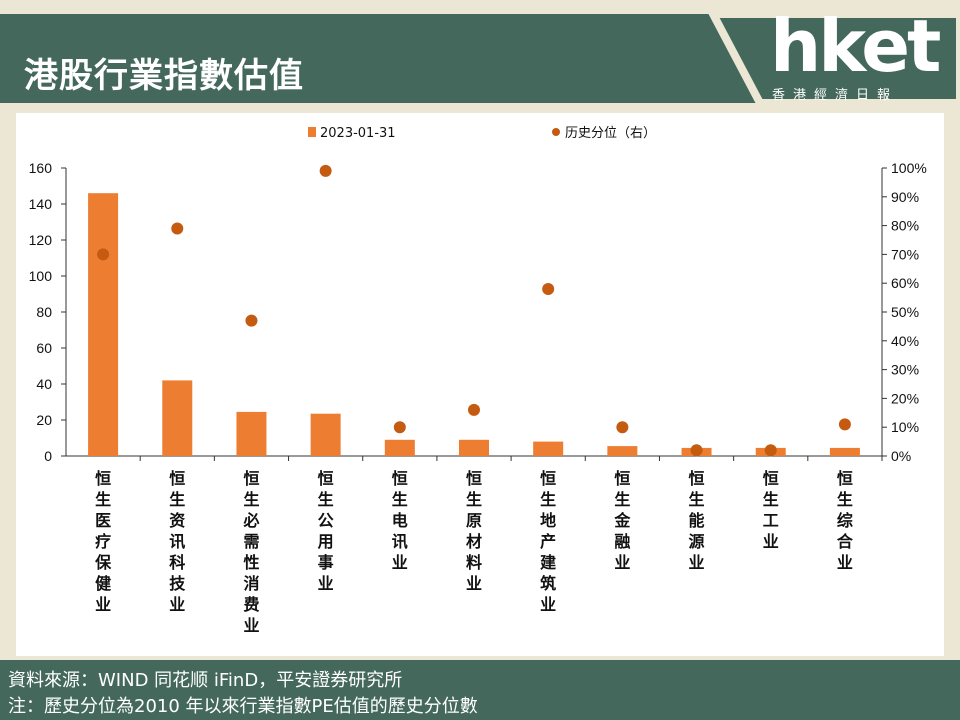 The width and height of the screenshot is (960, 720). What do you see at coordinates (845, 520) in the screenshot?
I see `category-label-10: 恒生综合业` at bounding box center [845, 520].